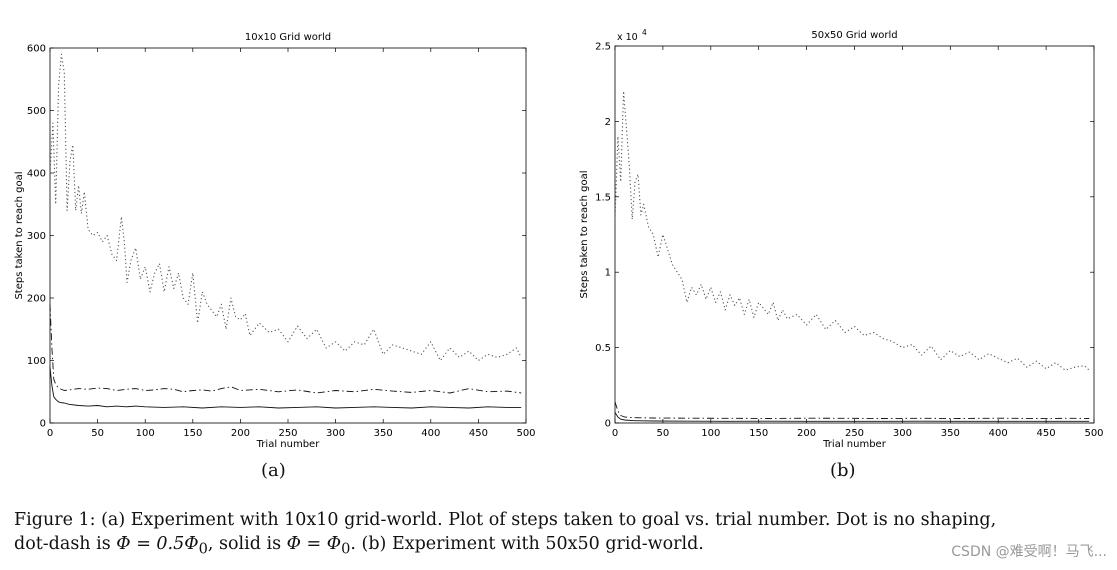  Describe the element at coordinates (854, 35) in the screenshot. I see `chart-title: 50x50 Grid world` at that location.